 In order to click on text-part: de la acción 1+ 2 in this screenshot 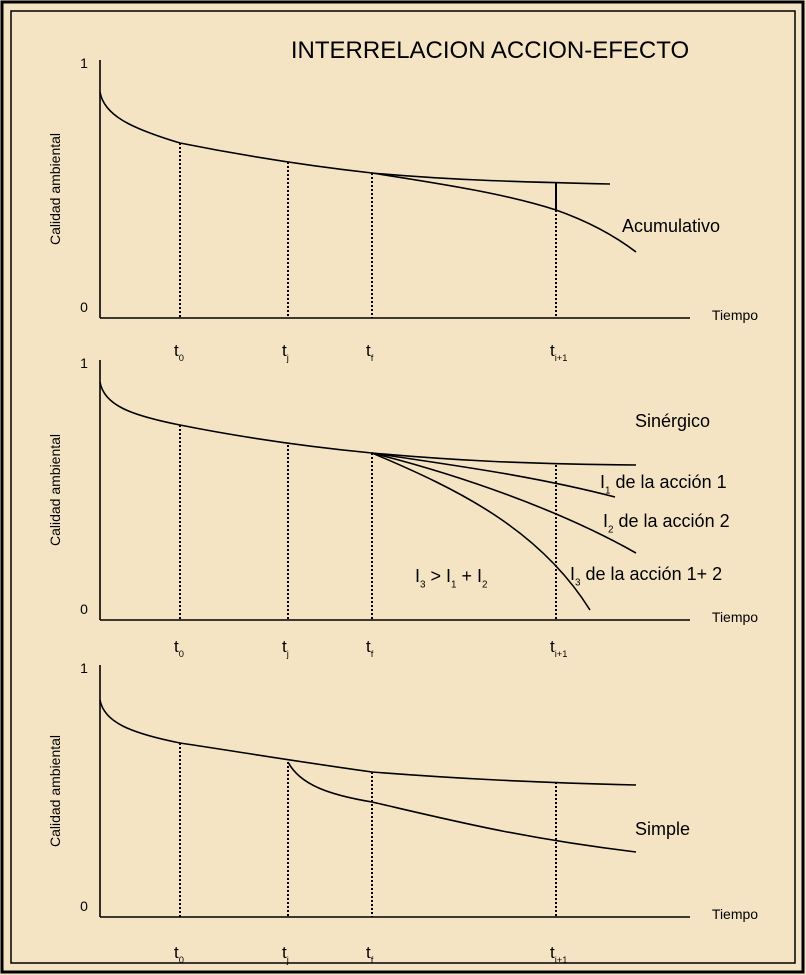, I will do `click(652, 574)`.